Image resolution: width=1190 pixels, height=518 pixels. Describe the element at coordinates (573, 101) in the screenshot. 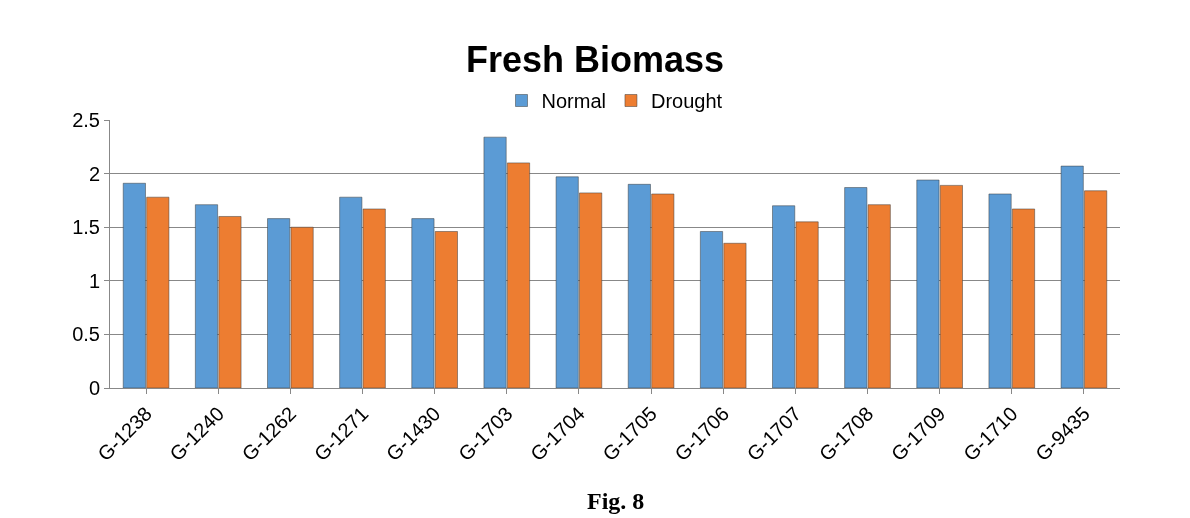

I see `legend-label: Normal` at that location.